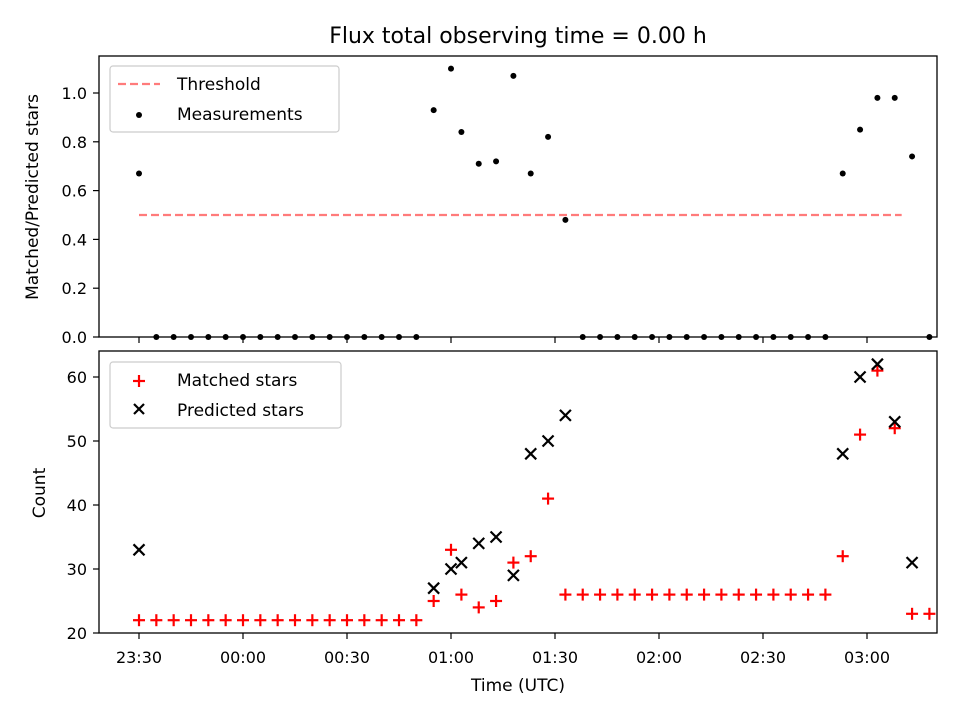 The height and width of the screenshot is (720, 960). Describe the element at coordinates (74, 337) in the screenshot. I see `top-y-tick-label: 0.0` at that location.